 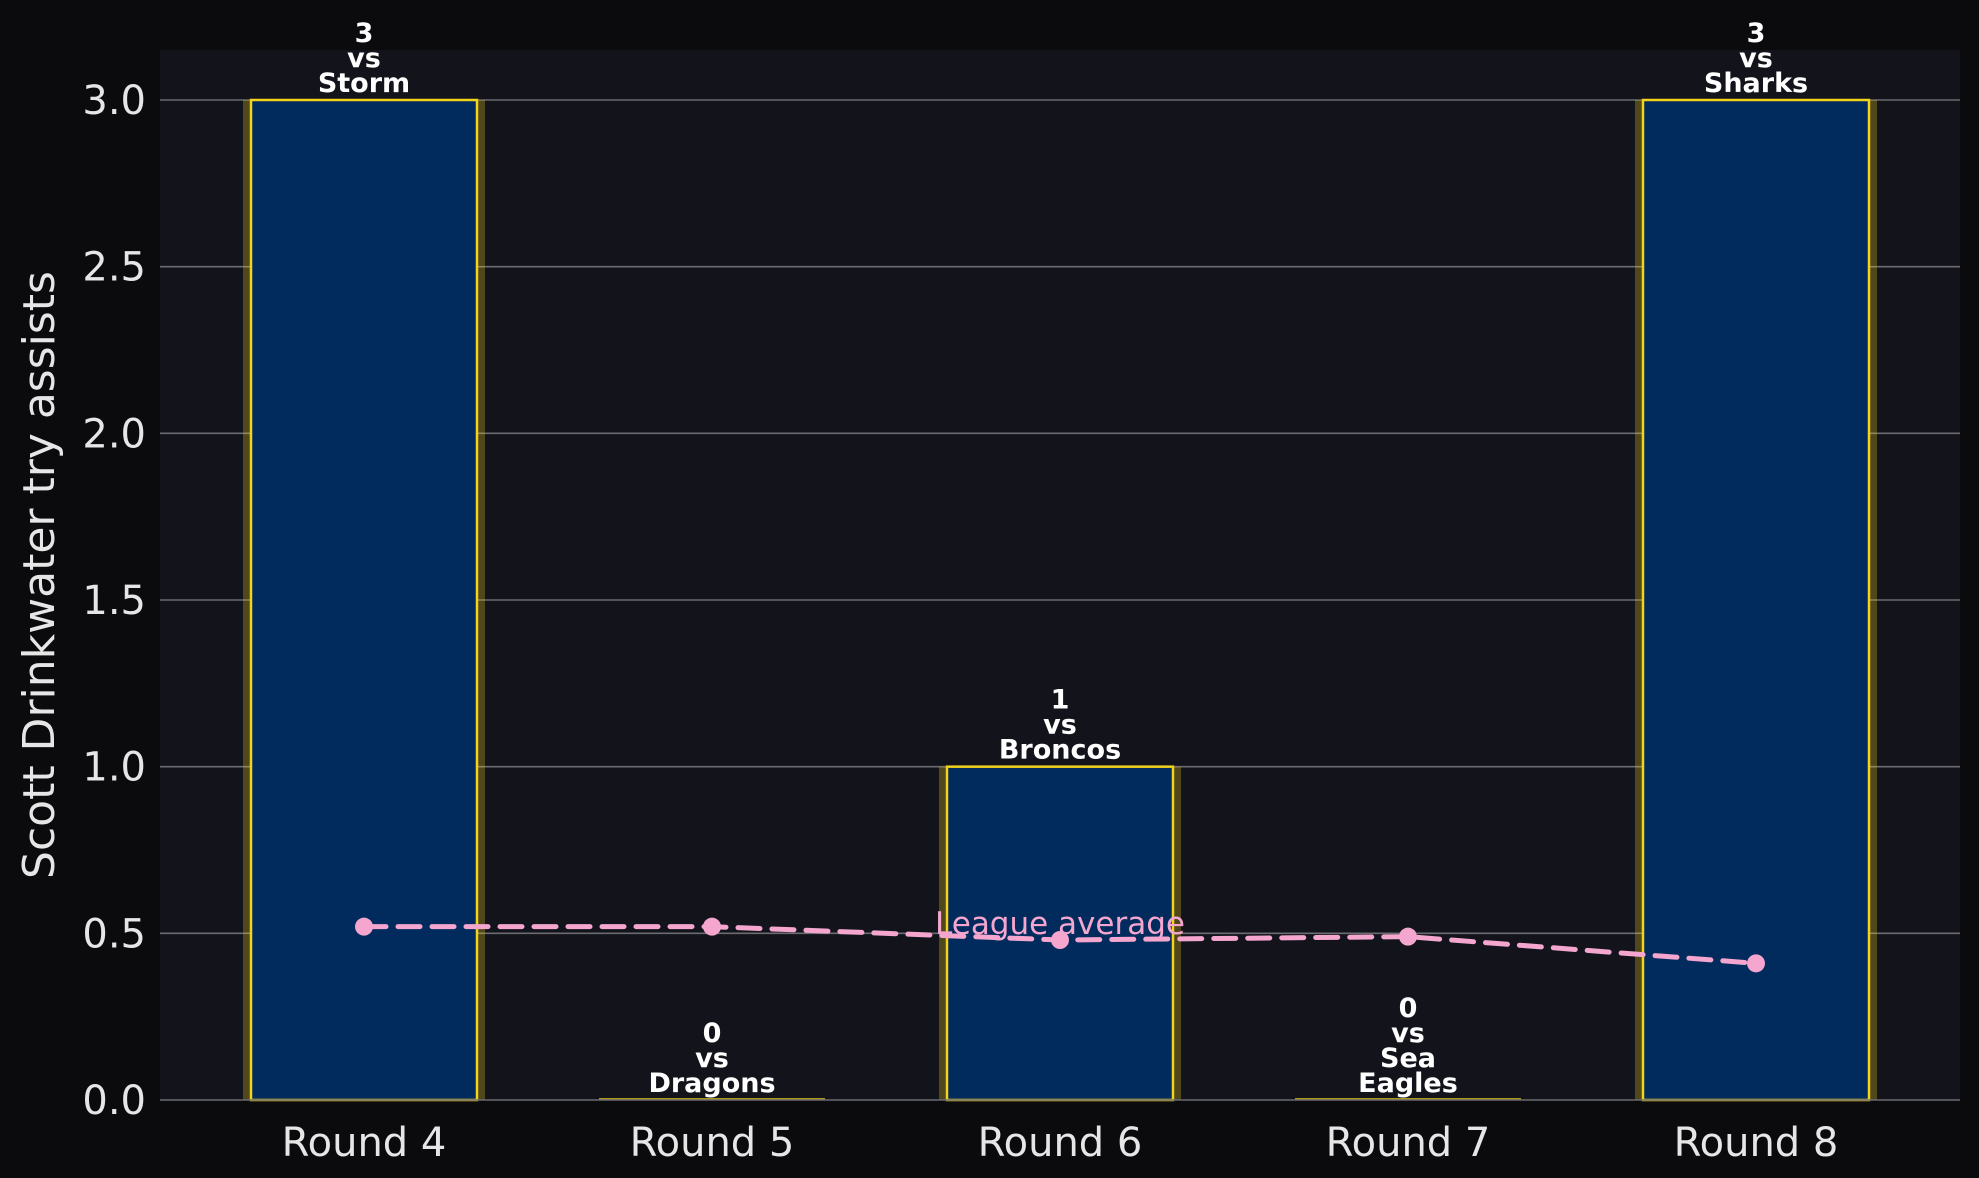 What do you see at coordinates (364, 1143) in the screenshot?
I see `x-tick-label: Round 4` at bounding box center [364, 1143].